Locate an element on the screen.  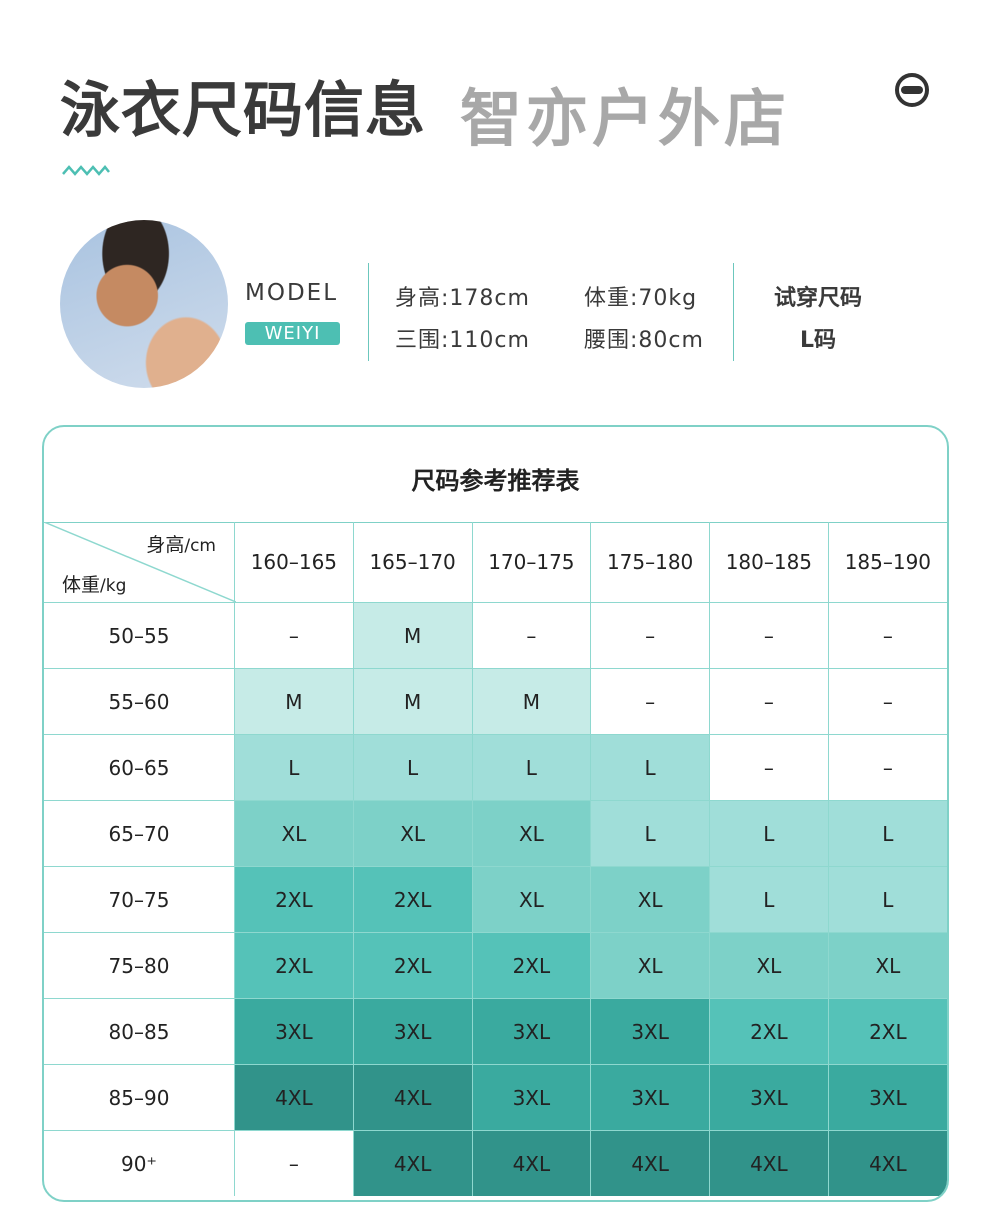
corner-cell: 身高/cm 体重/kg is located at coordinates (140, 562).